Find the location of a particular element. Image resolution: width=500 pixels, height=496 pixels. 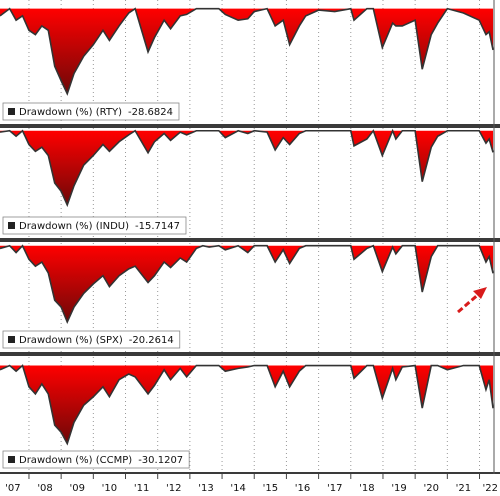

x-tick-label: '07 is located at coordinates (12, 488).